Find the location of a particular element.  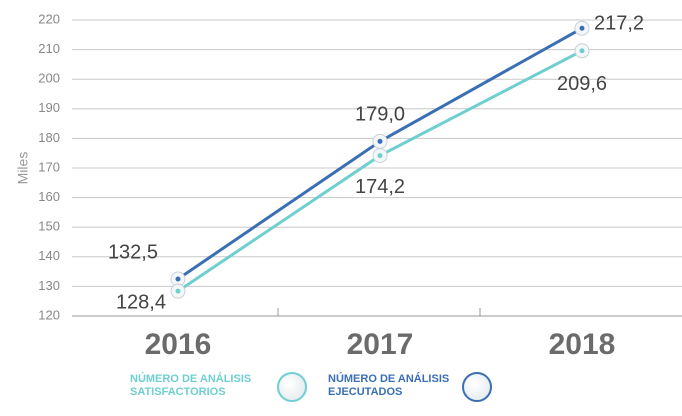

data-label: 217,2 is located at coordinates (619, 24).